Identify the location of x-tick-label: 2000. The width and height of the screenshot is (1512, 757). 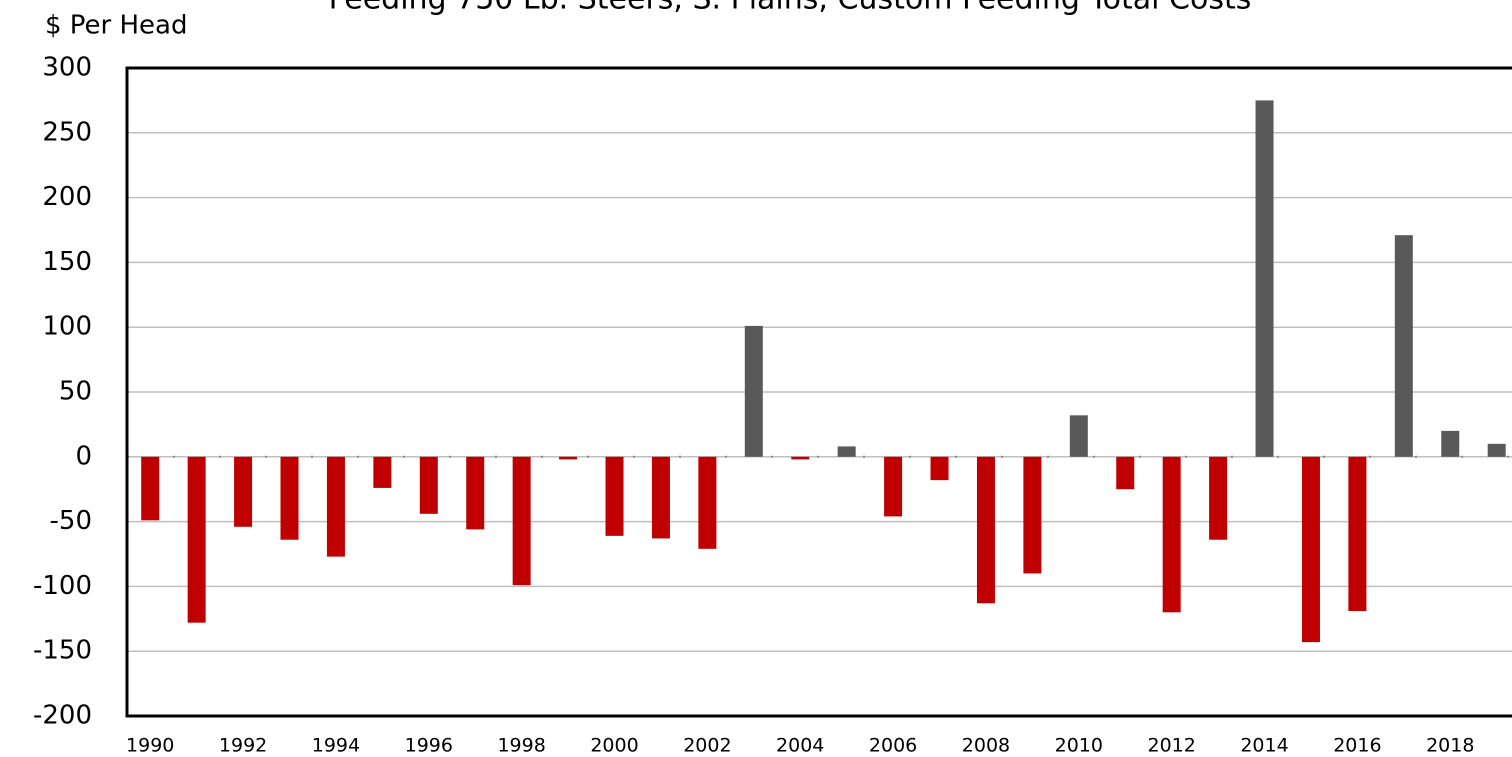
(614, 746).